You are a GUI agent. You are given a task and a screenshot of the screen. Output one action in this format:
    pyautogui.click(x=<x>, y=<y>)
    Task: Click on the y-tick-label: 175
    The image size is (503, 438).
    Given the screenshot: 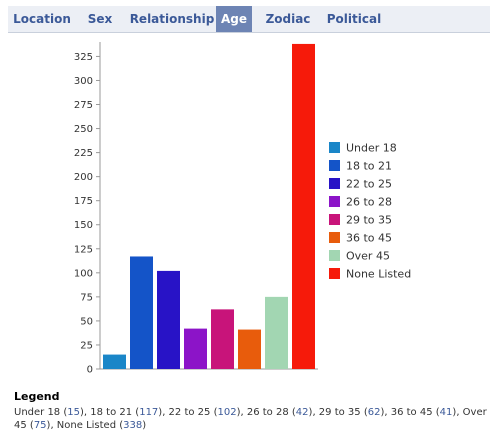 What is the action you would take?
    pyautogui.click(x=83, y=201)
    